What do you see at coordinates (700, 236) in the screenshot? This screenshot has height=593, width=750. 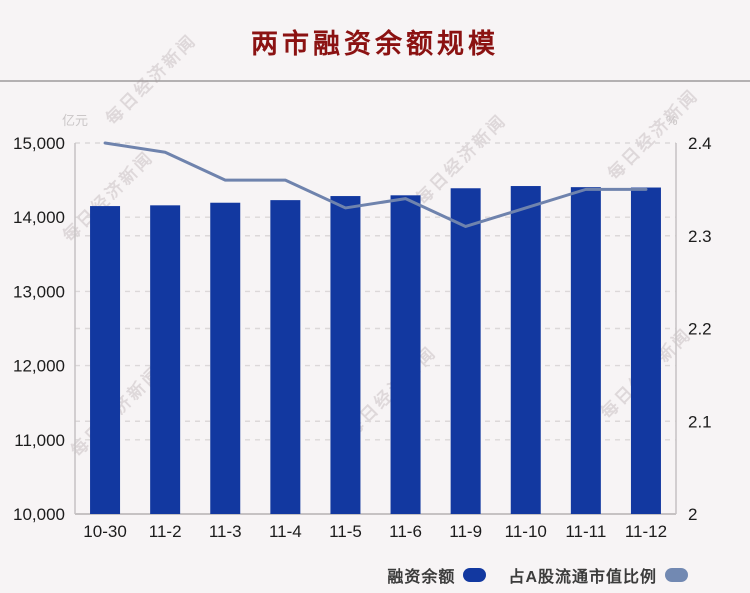 I see `right-axis-tick-label: 2.3` at bounding box center [700, 236].